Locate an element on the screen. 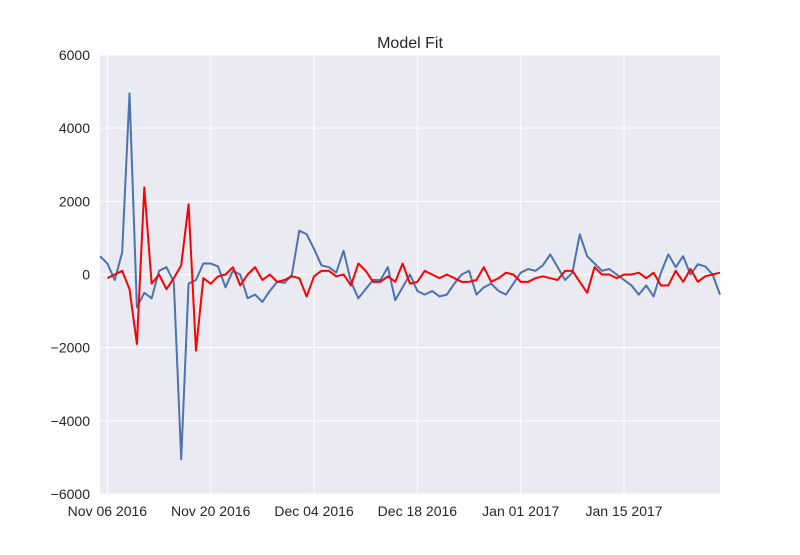 The image size is (800, 555). y-tick-label: 2000 is located at coordinates (74, 201).